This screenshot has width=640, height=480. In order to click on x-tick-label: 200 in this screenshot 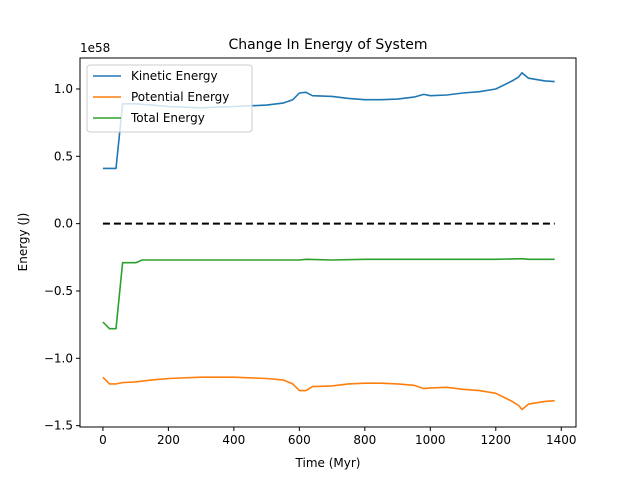, I will do `click(168, 440)`.